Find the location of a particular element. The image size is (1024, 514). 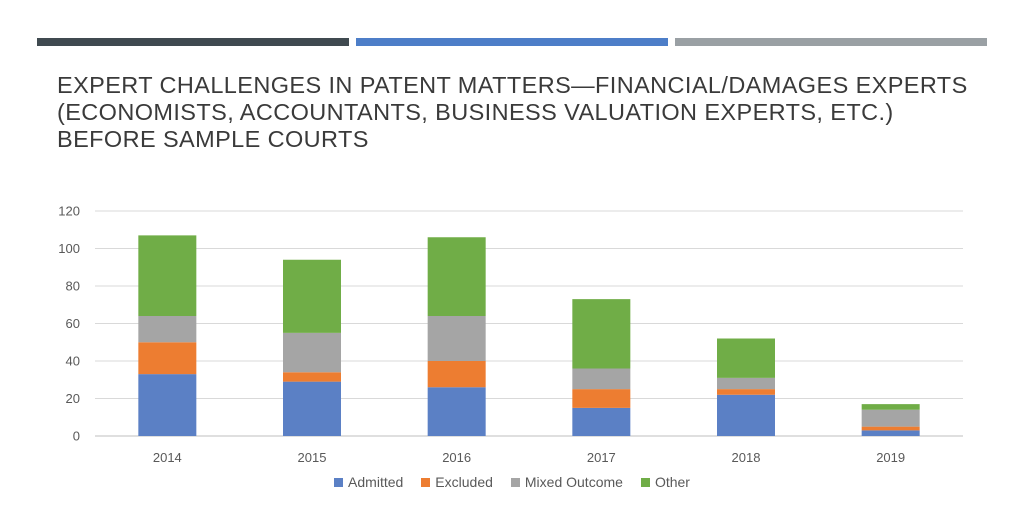

bar-other-2014 is located at coordinates (167, 275).